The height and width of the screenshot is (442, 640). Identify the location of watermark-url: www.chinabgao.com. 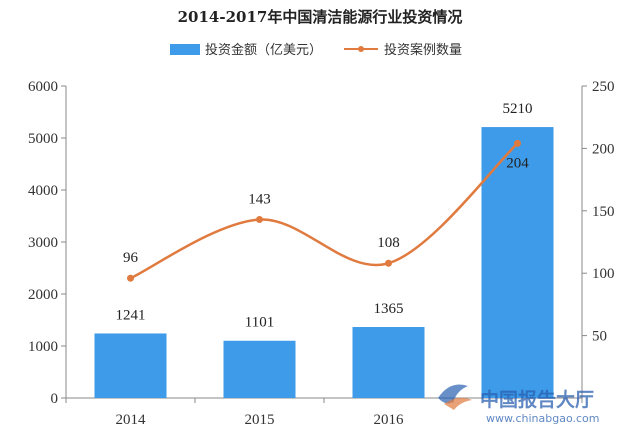
(543, 418).